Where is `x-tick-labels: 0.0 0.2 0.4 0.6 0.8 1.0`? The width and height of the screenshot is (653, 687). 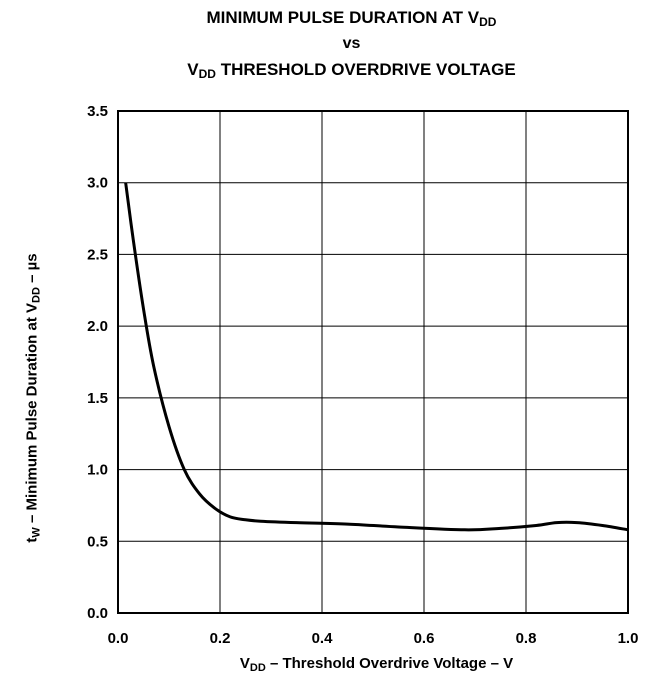 x-tick-labels: 0.0 0.2 0.4 0.6 0.8 1.0 is located at coordinates (373, 638).